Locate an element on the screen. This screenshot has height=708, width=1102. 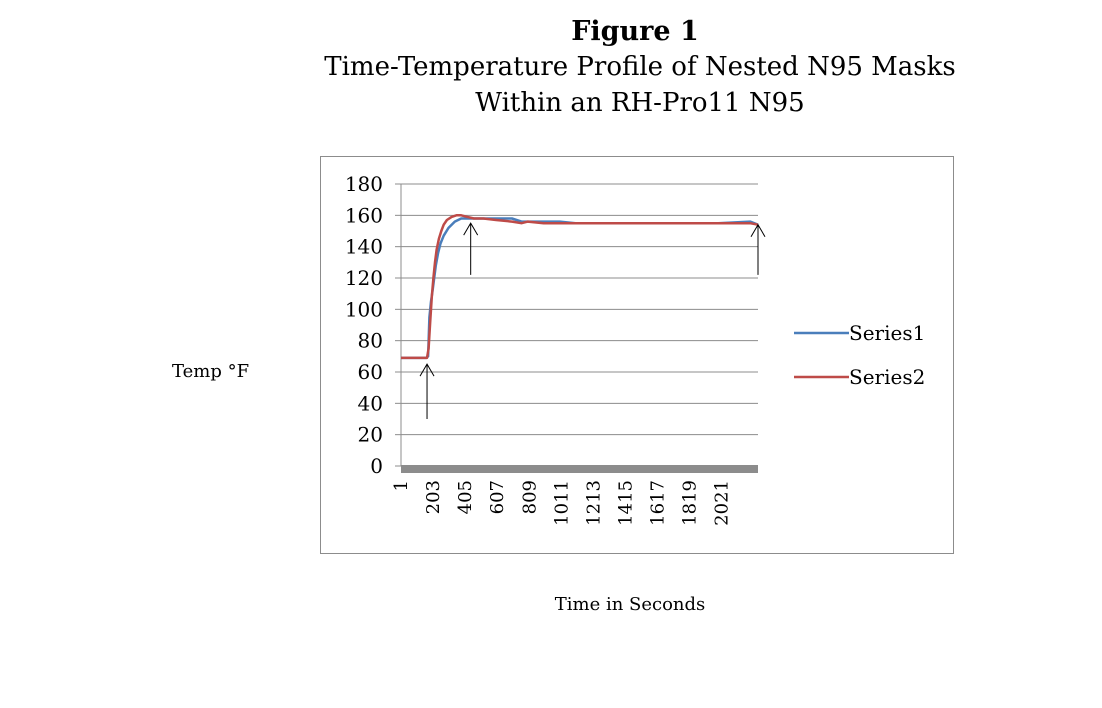
figure-label: Figure 1 is located at coordinates (635, 31).